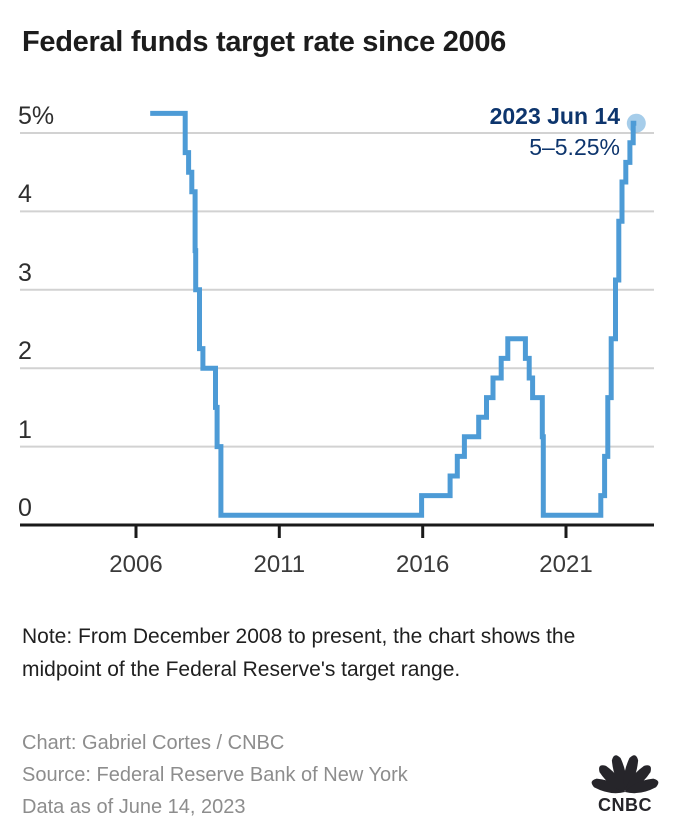  What do you see at coordinates (25, 273) in the screenshot?
I see `y-axis-label-3: 3` at bounding box center [25, 273].